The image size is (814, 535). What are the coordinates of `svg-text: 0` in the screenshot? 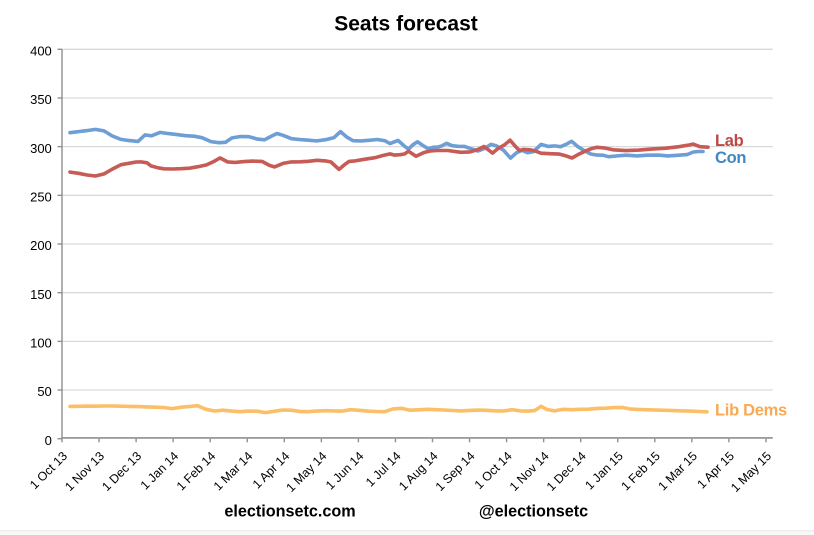 It's located at (48, 440).